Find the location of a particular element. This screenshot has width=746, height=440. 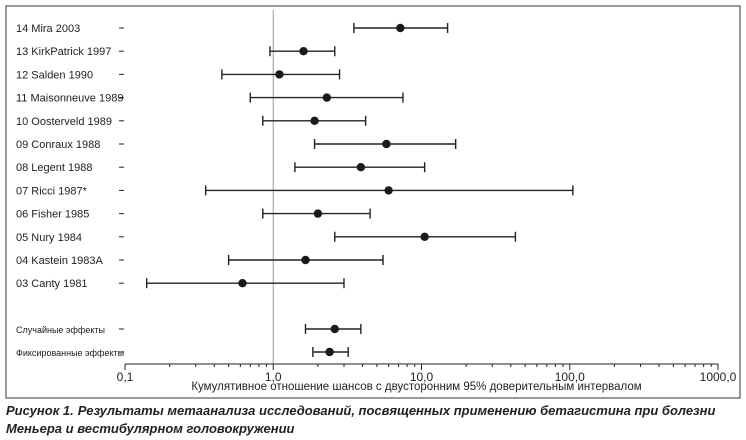

x-tick-label: 1000,0 is located at coordinates (718, 377).